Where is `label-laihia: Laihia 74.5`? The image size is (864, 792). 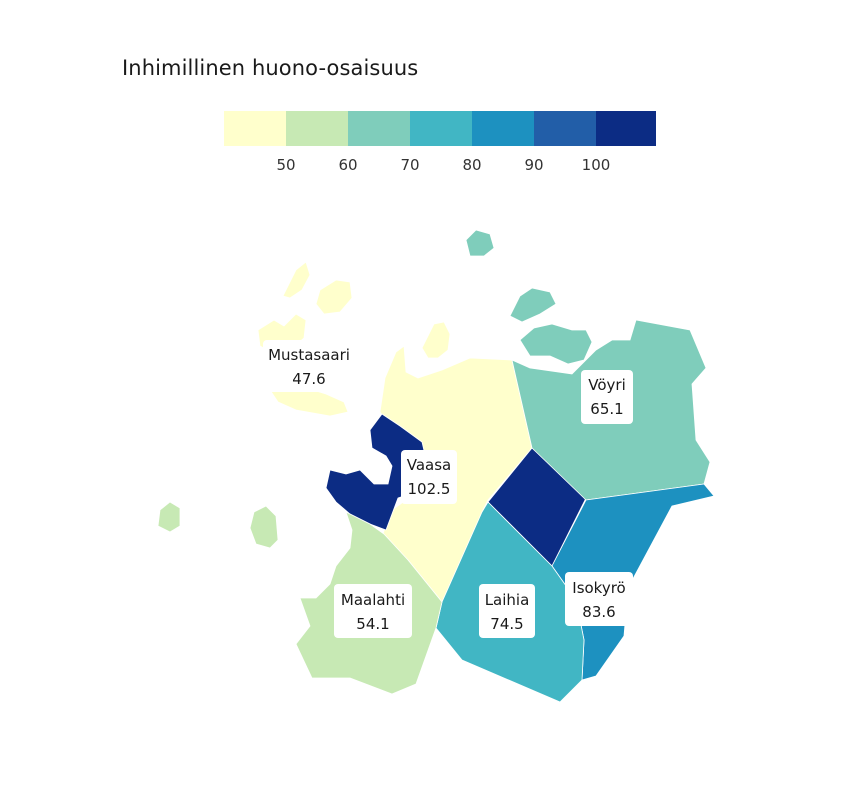 label-laihia: Laihia 74.5 is located at coordinates (507, 611).